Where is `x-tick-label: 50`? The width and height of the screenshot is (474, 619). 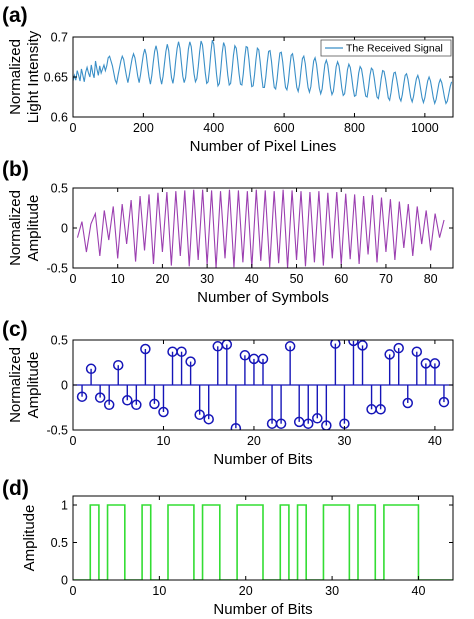 x-tick-label: 50 is located at coordinates (297, 279).